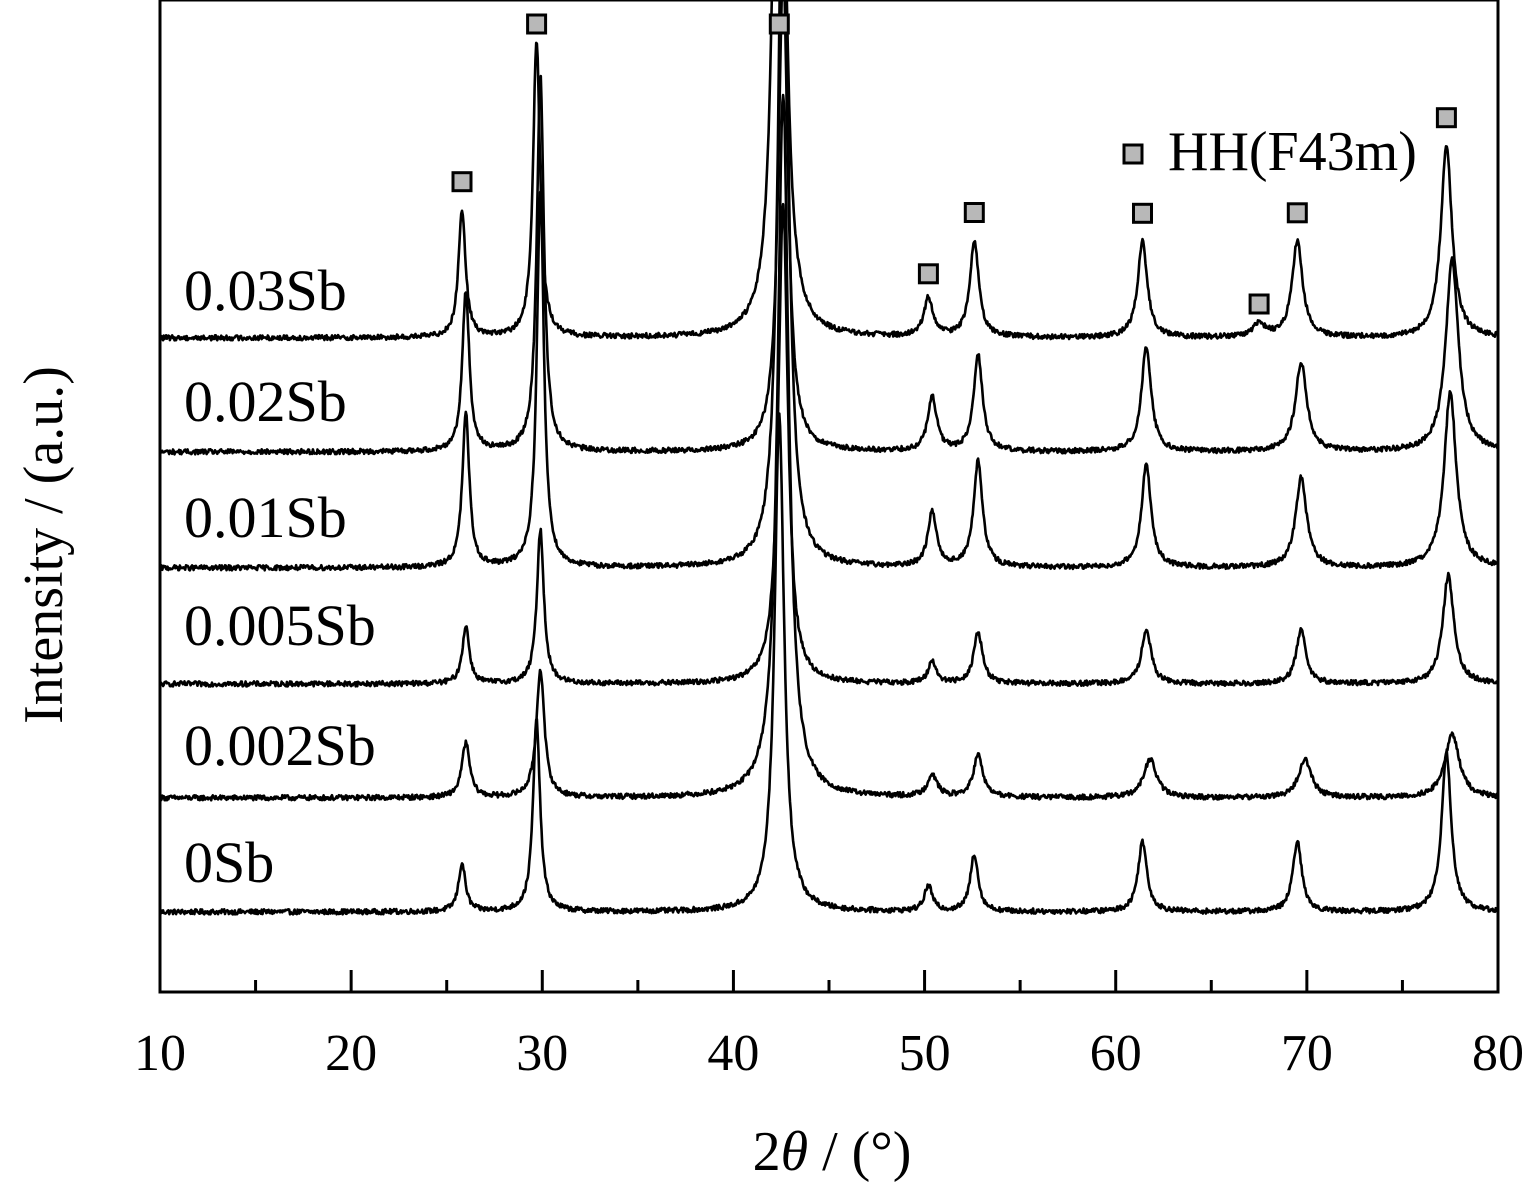 The width and height of the screenshot is (1536, 1190). I want to click on series-label-0.01Sb: 0.01Sb, so click(265, 517).